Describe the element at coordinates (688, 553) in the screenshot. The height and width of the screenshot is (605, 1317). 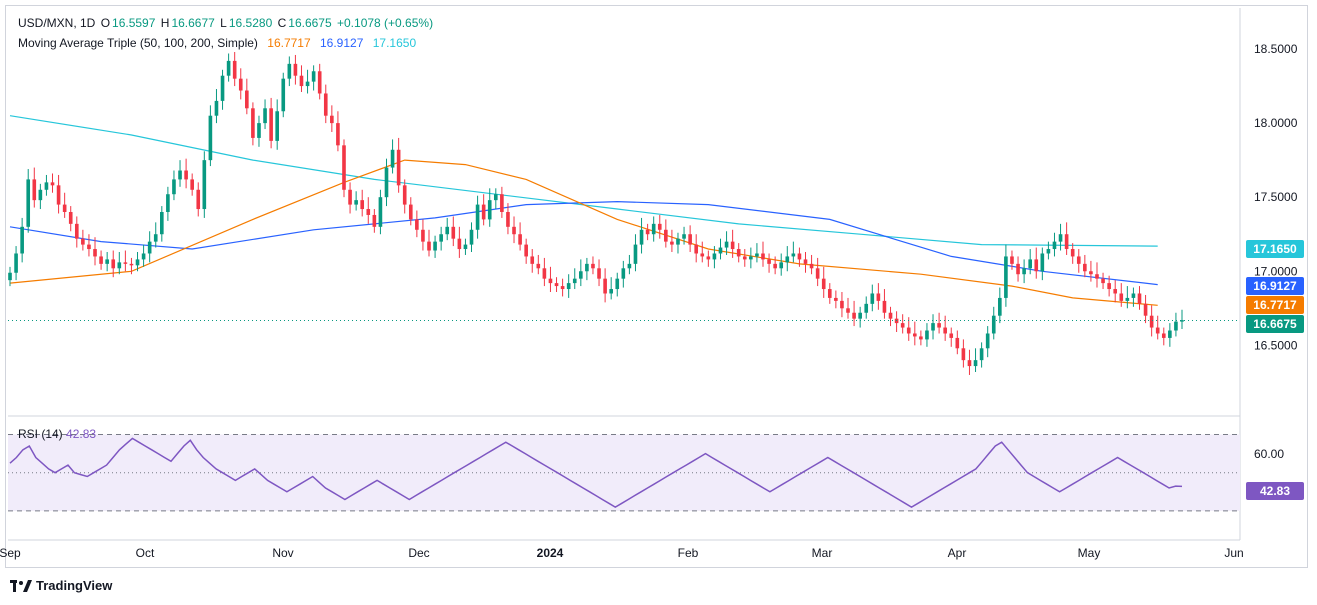
I see `x-tick-label-5: Feb` at that location.